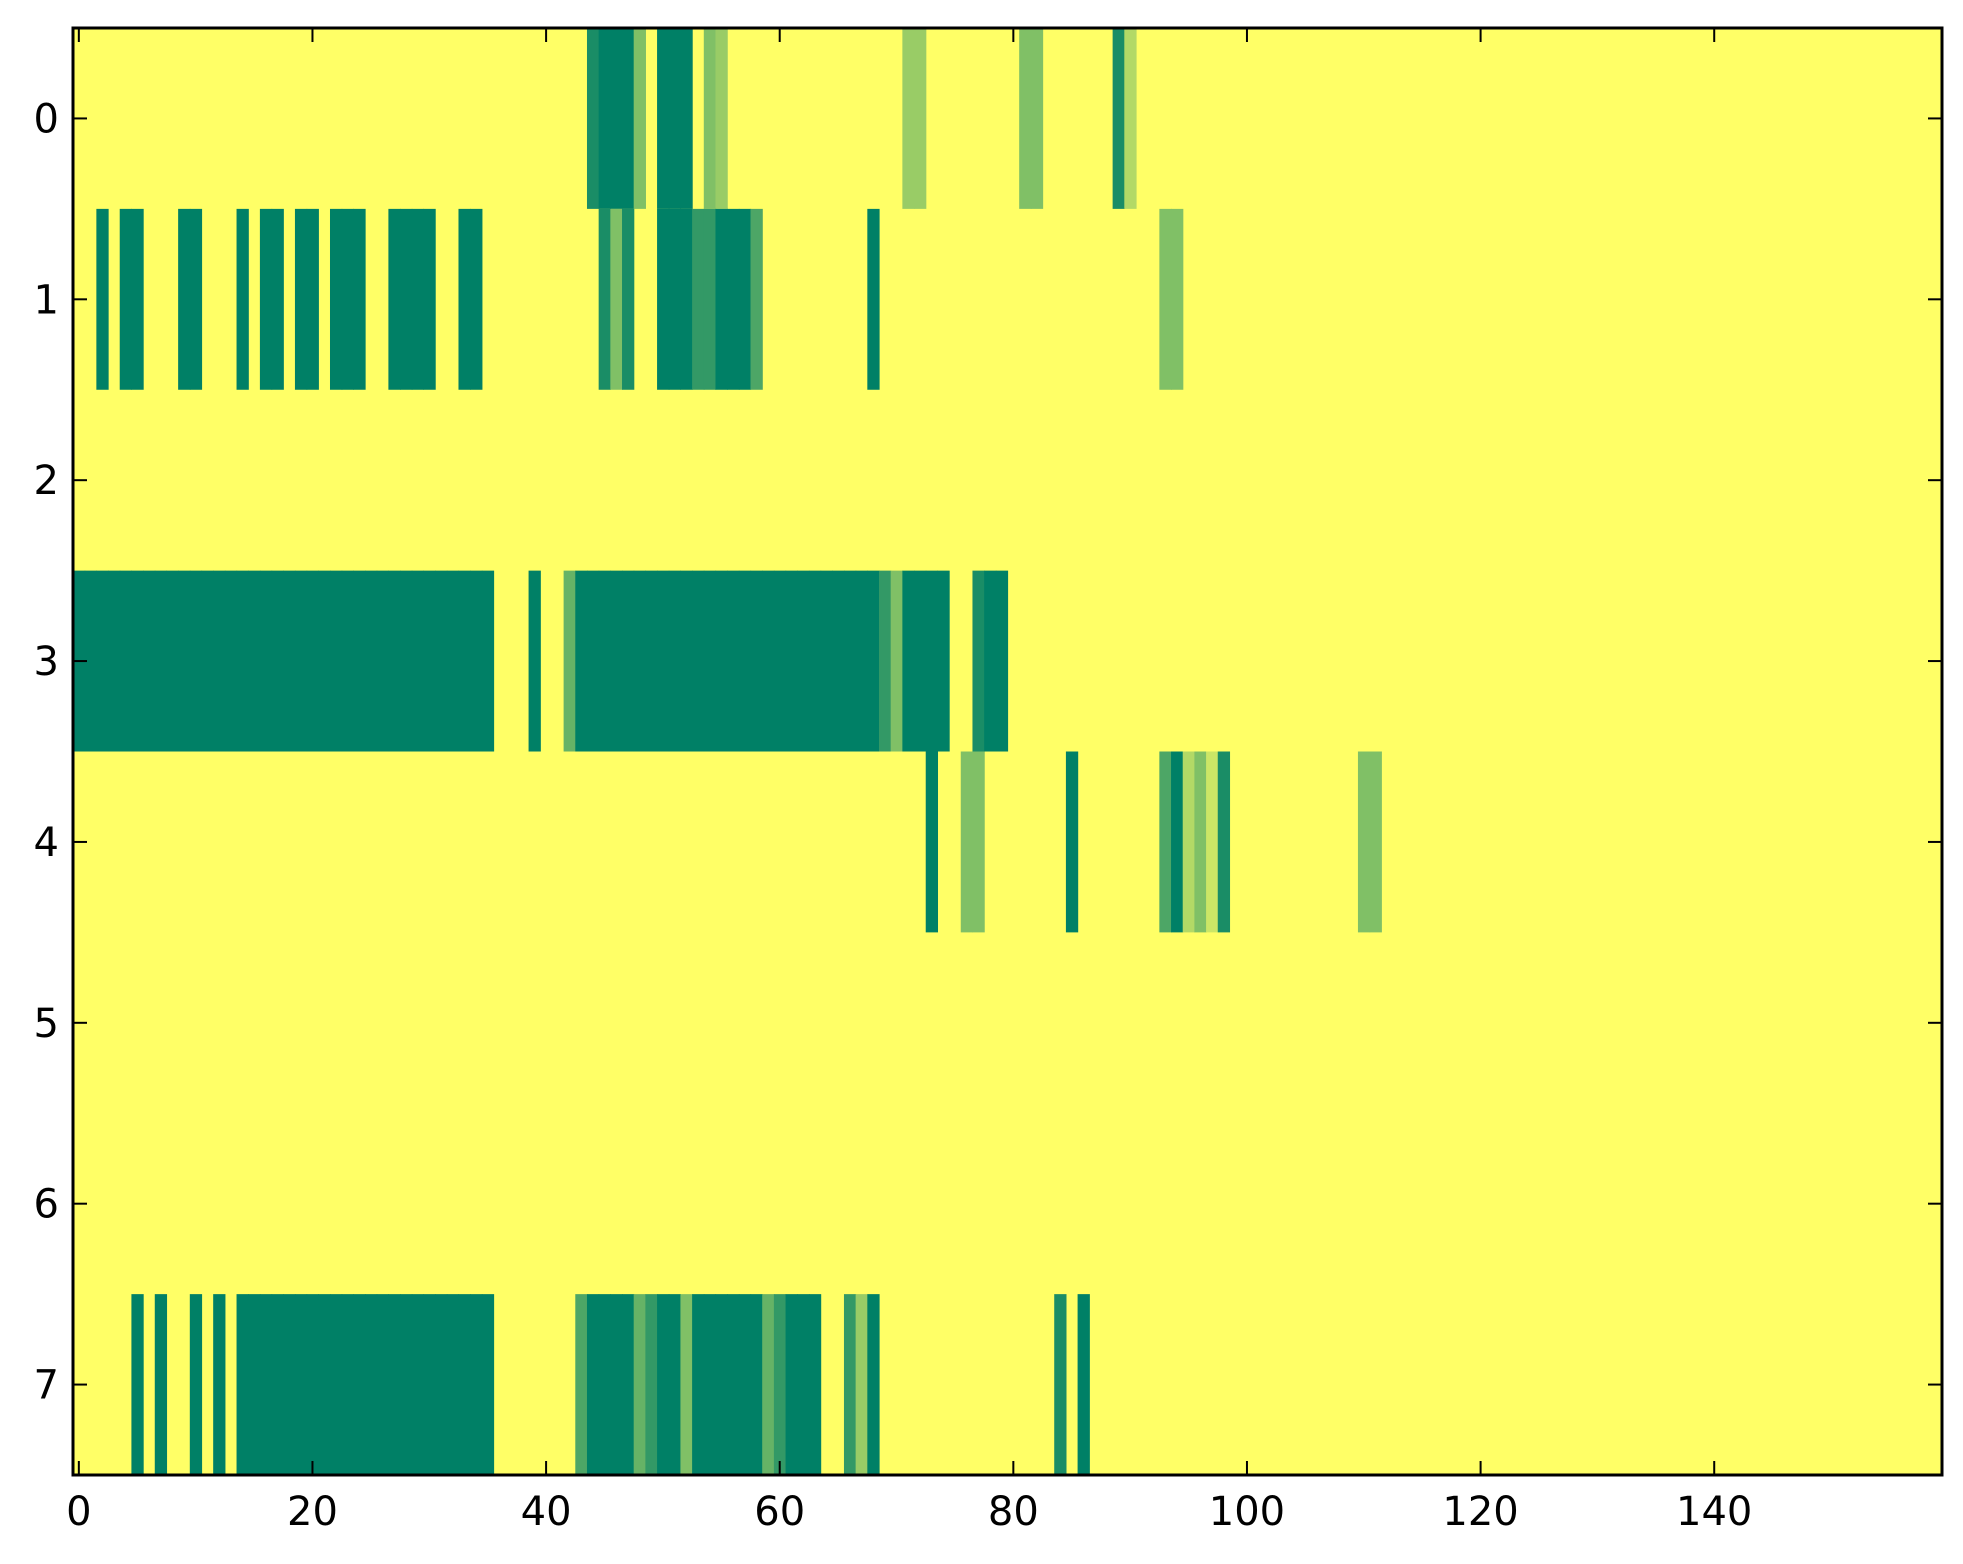 The height and width of the screenshot is (1564, 1963). I want to click on x-tick-label: 40, so click(546, 1512).